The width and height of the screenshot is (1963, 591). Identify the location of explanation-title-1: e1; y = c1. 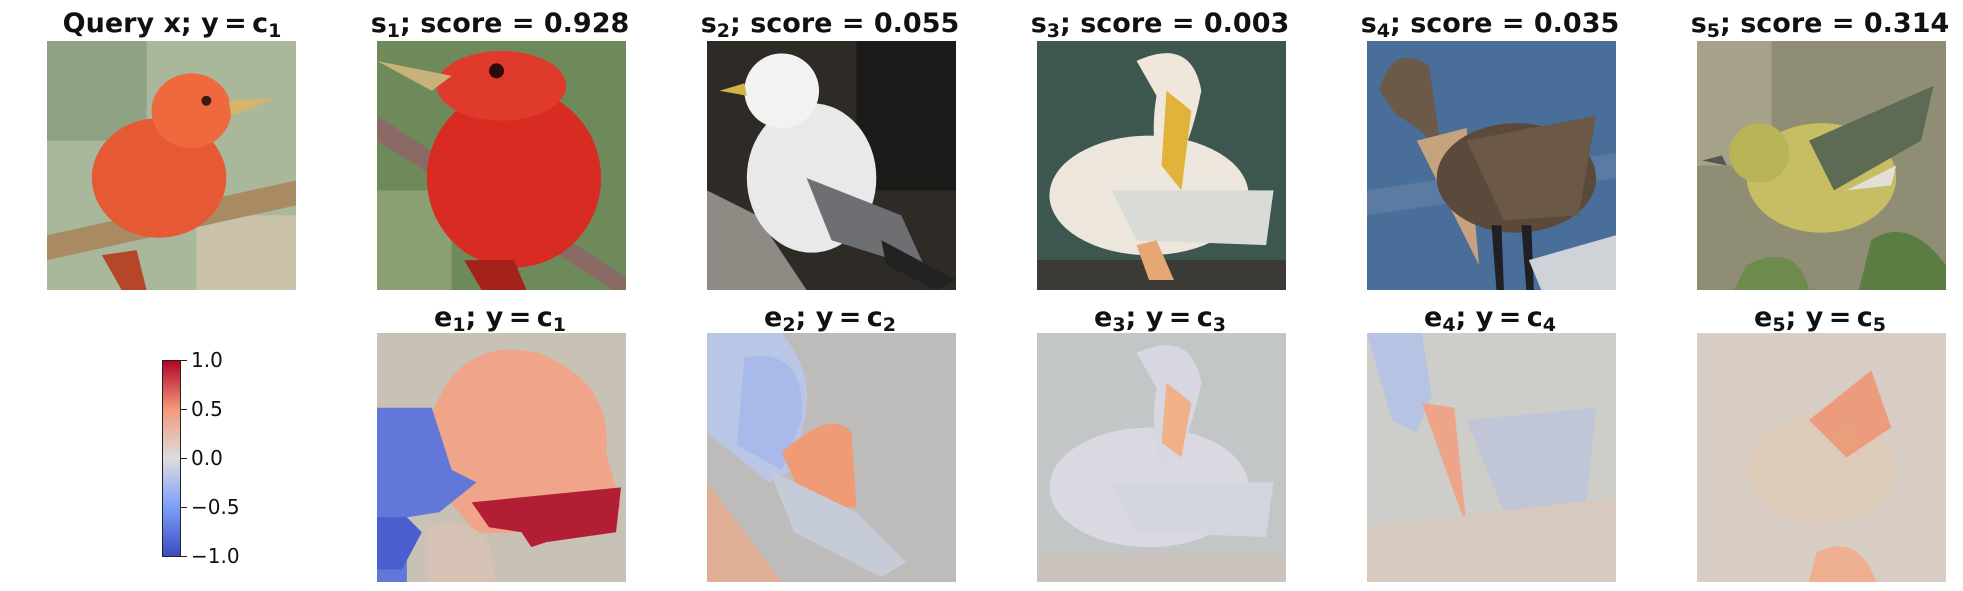
(500, 319).